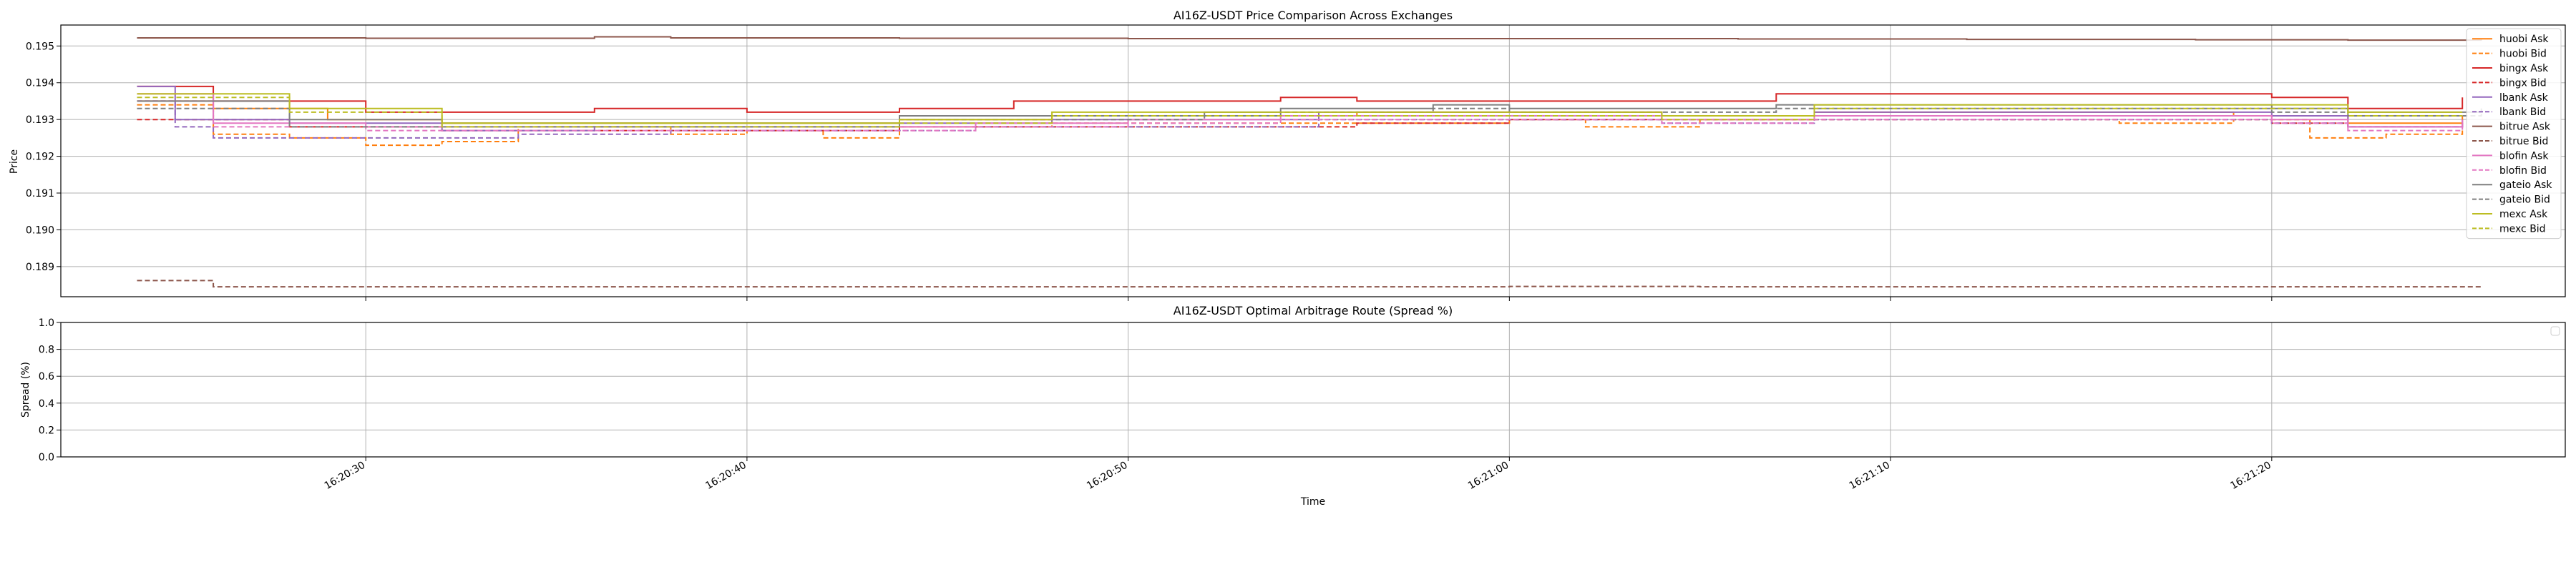 The width and height of the screenshot is (2576, 572). What do you see at coordinates (2524, 98) in the screenshot?
I see `legend-label: lbank Ask` at bounding box center [2524, 98].